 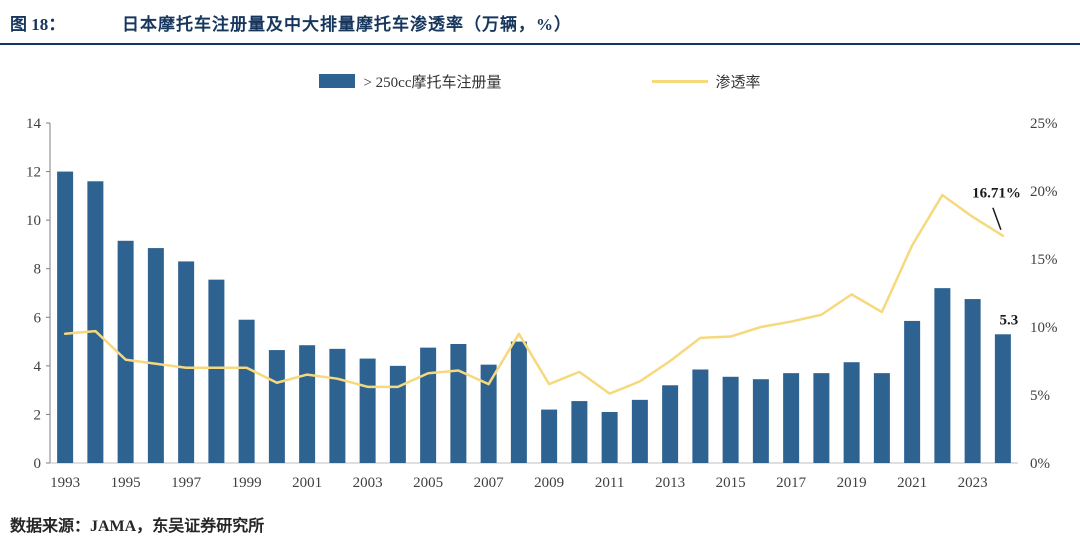 What do you see at coordinates (186, 483) in the screenshot?
I see `x-axis-tick-label: 1997` at bounding box center [186, 483].